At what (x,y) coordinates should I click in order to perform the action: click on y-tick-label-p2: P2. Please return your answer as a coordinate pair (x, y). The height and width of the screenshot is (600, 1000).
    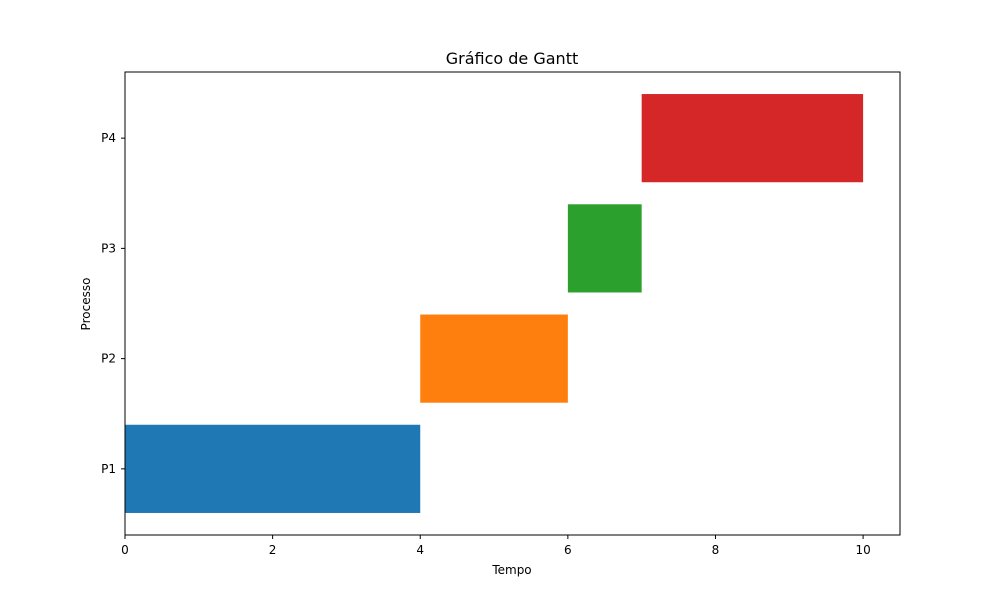
    Looking at the image, I should click on (108, 359).